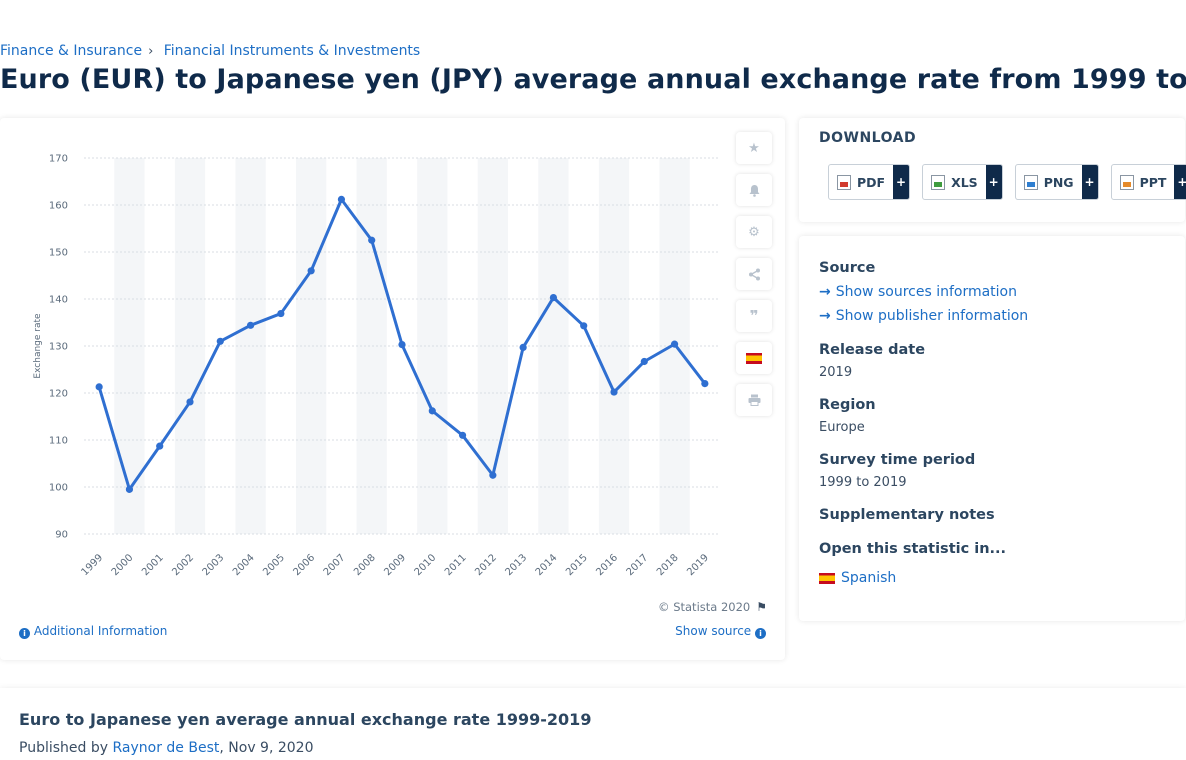 The height and width of the screenshot is (760, 1186). What do you see at coordinates (704, 607) in the screenshot?
I see `copyright-text: © Statista 2020` at bounding box center [704, 607].